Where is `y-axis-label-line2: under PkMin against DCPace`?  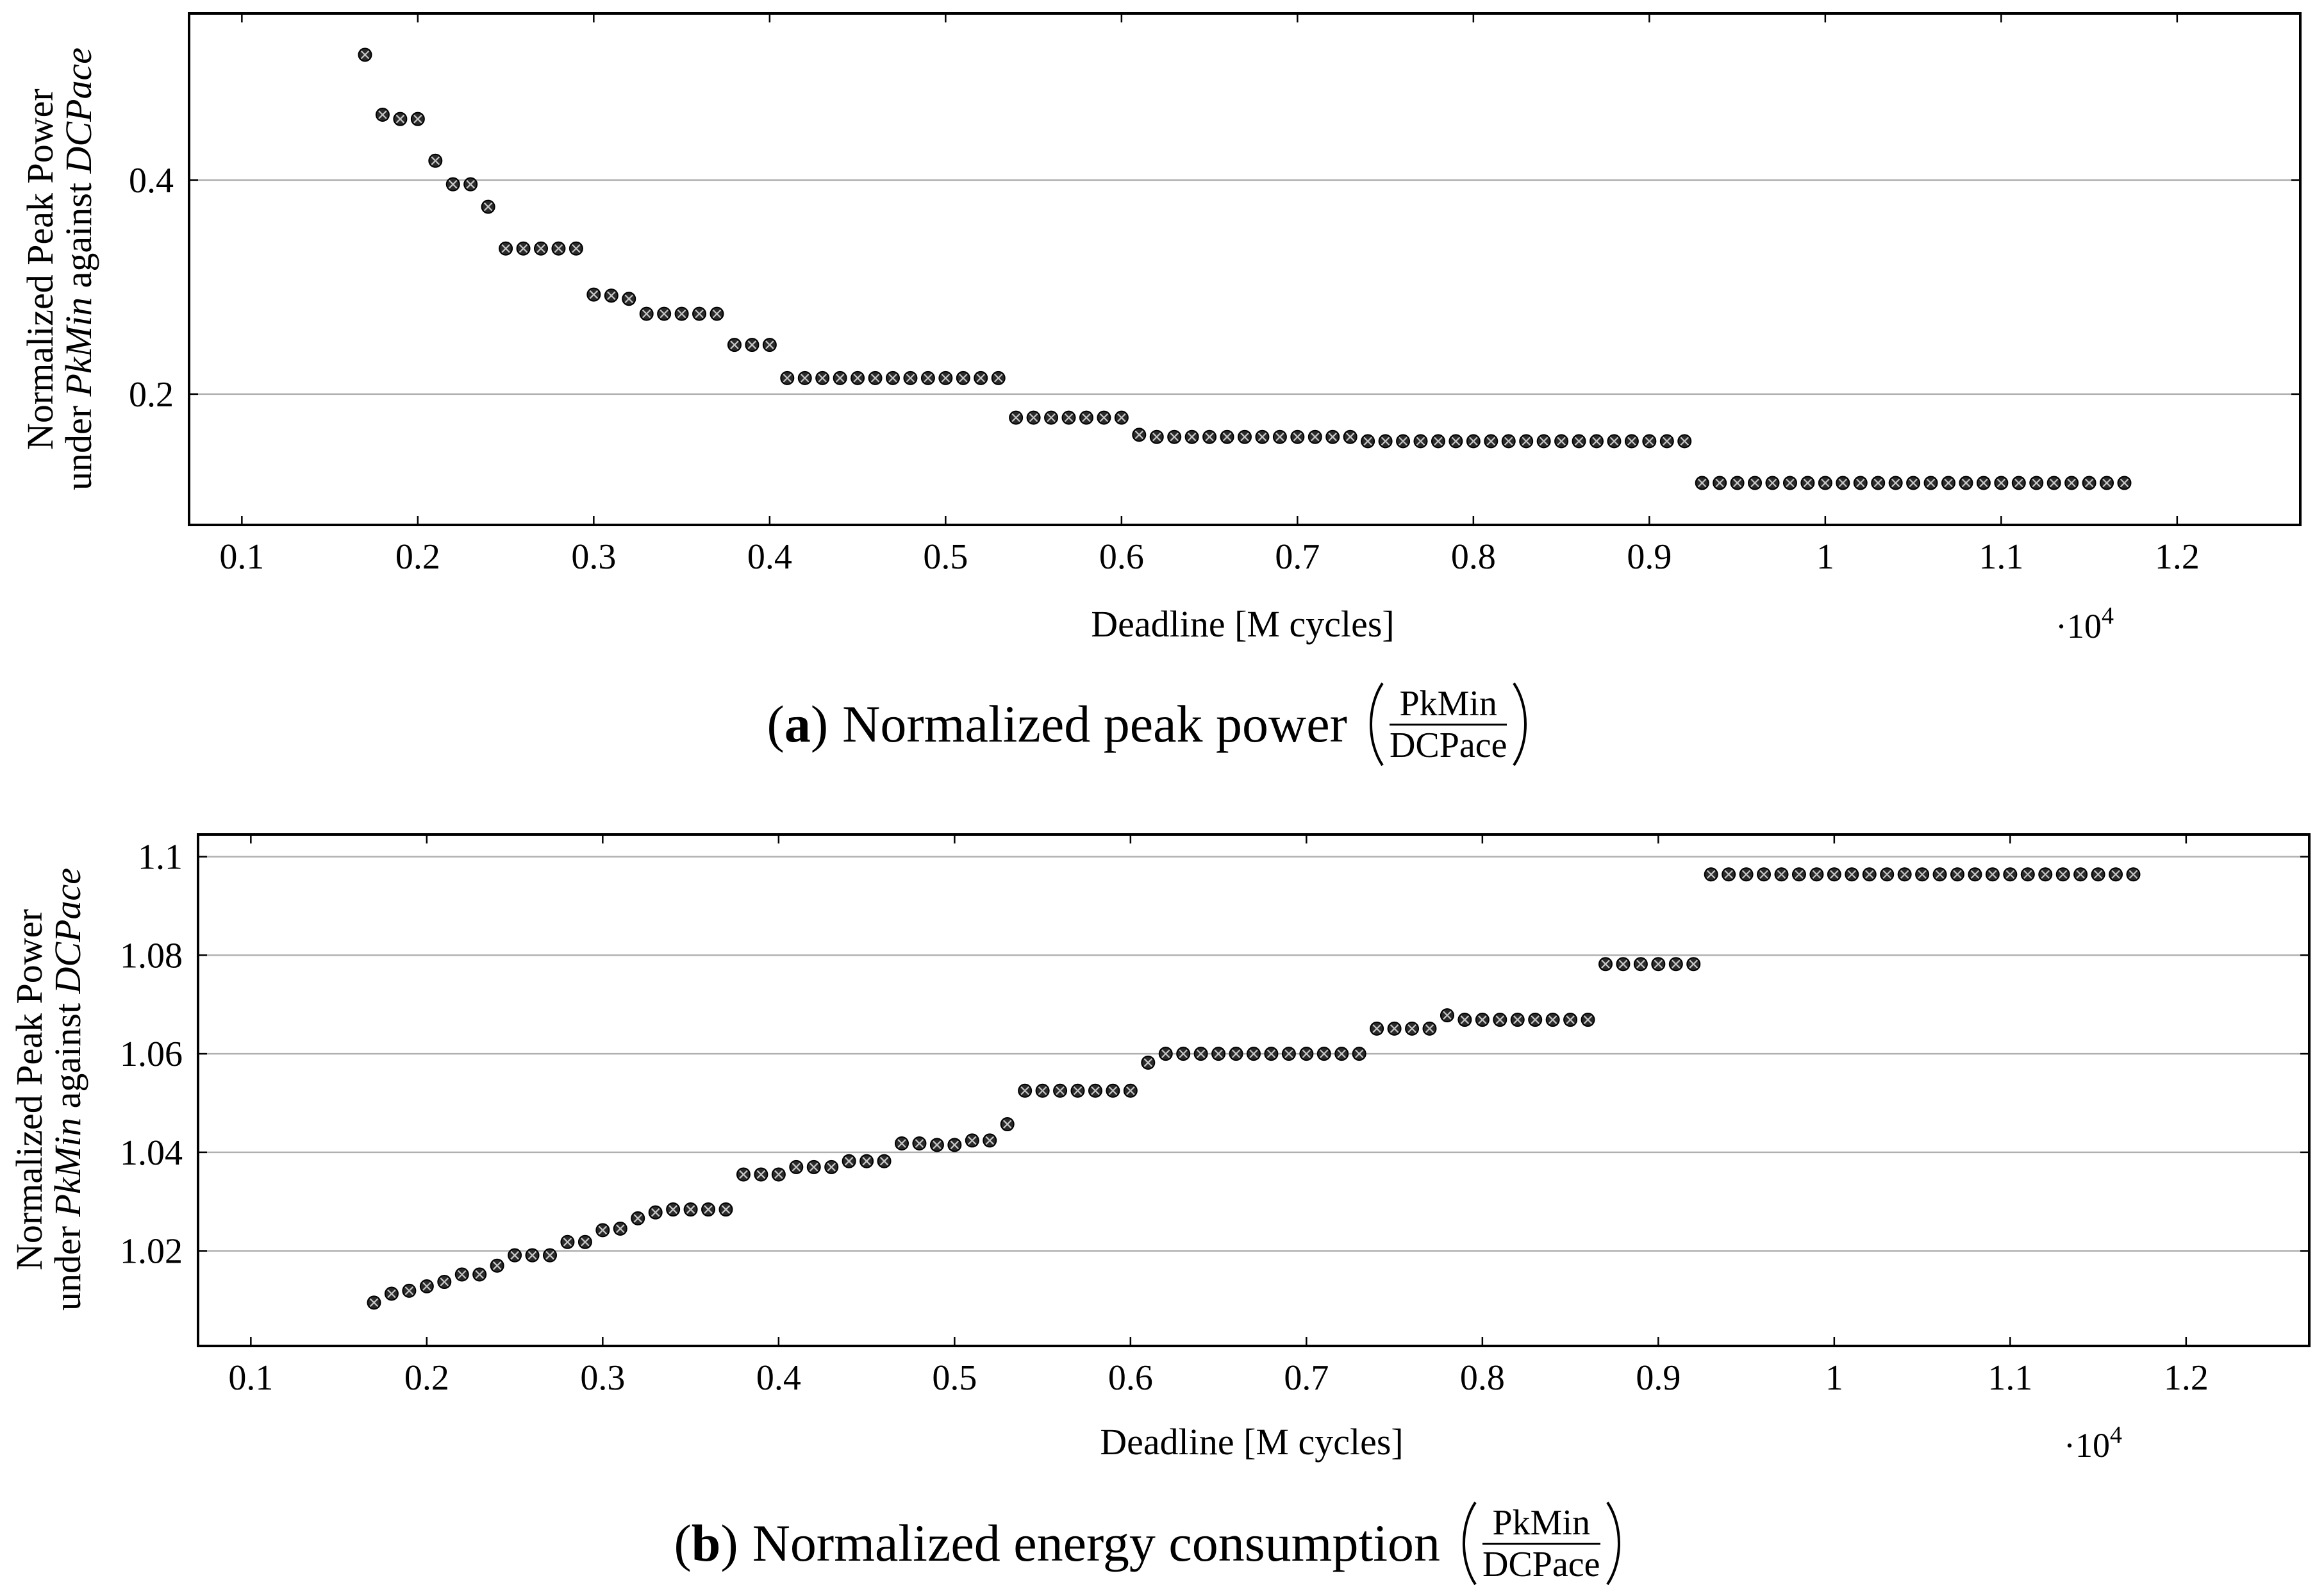
y-axis-label-line2: under PkMin against DCPace is located at coordinates (67, 1089).